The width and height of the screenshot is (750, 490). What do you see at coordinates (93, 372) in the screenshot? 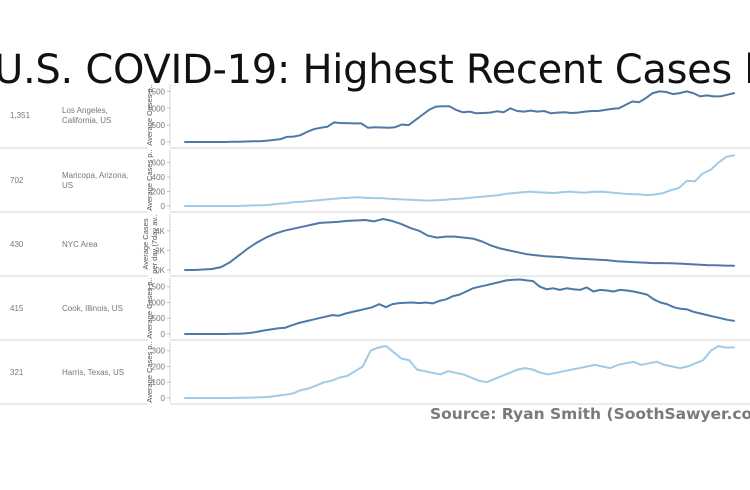
I see `county-name-label: Harris, Texas, US` at bounding box center [93, 372].